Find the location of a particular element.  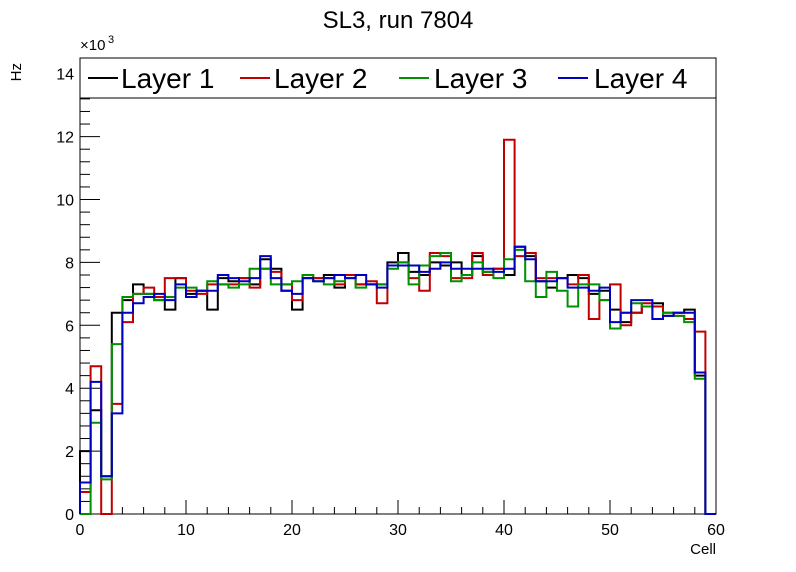

y-multiplier-exponent: 3 is located at coordinates (111, 40).